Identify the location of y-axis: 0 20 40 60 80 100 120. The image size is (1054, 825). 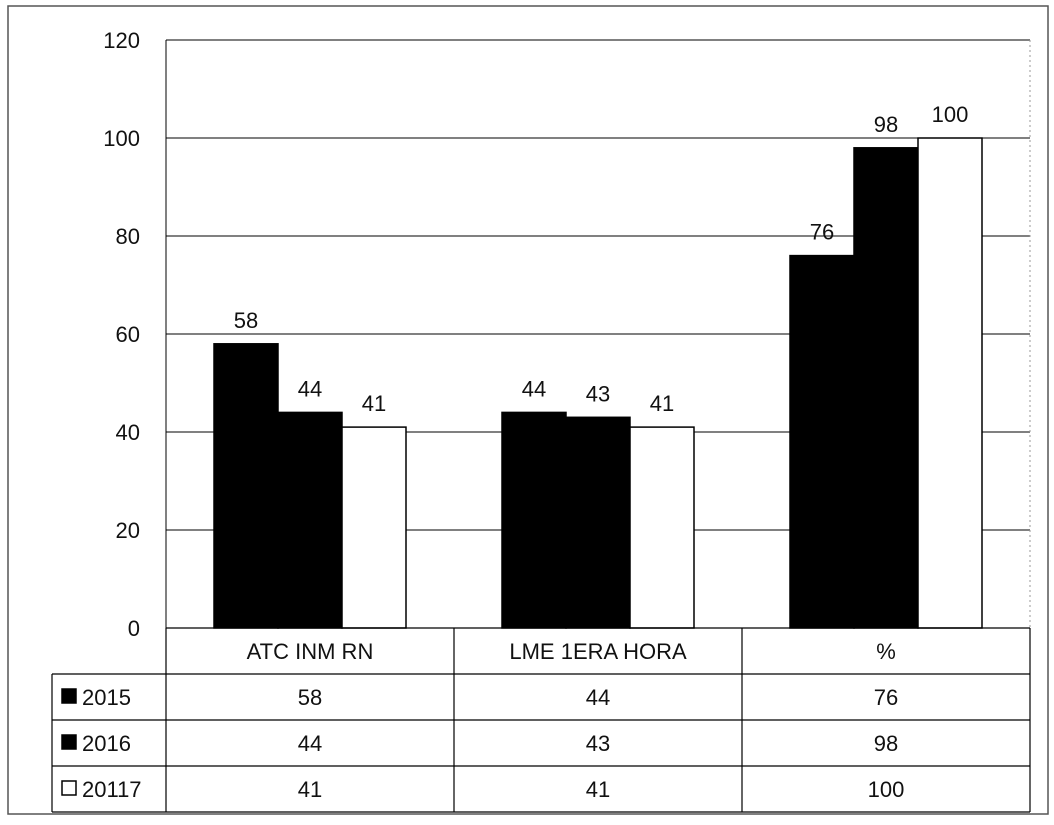
(121, 334).